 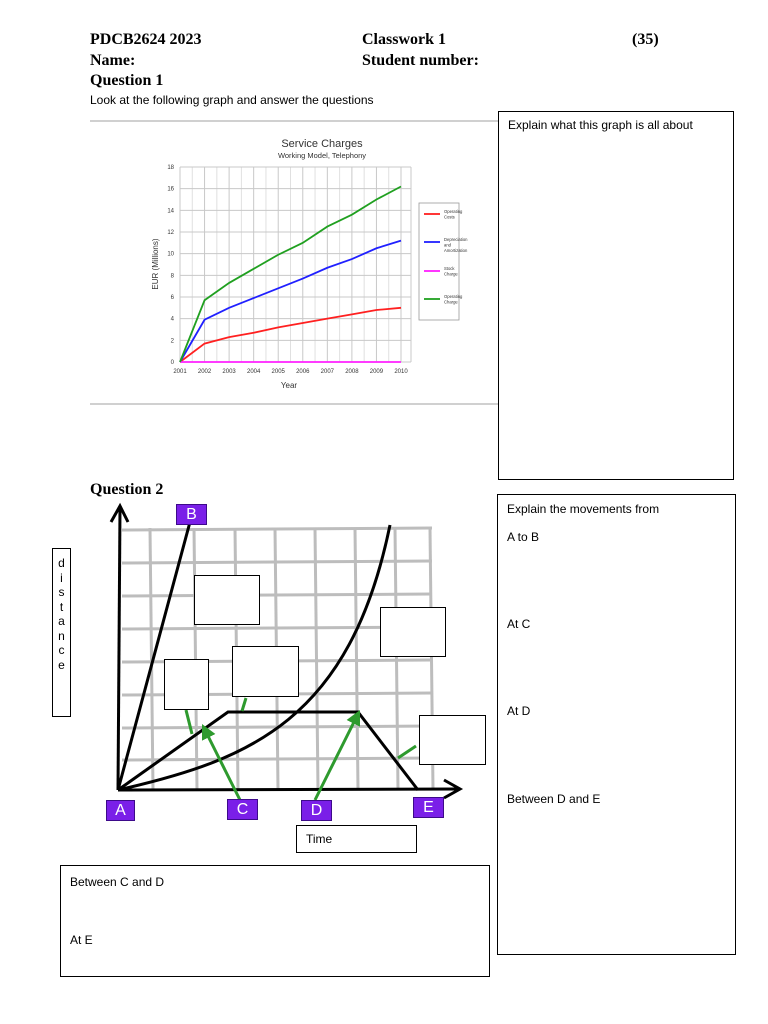 What do you see at coordinates (583, 509) in the screenshot?
I see `q2-answer-prompt: Explain the movements from` at bounding box center [583, 509].